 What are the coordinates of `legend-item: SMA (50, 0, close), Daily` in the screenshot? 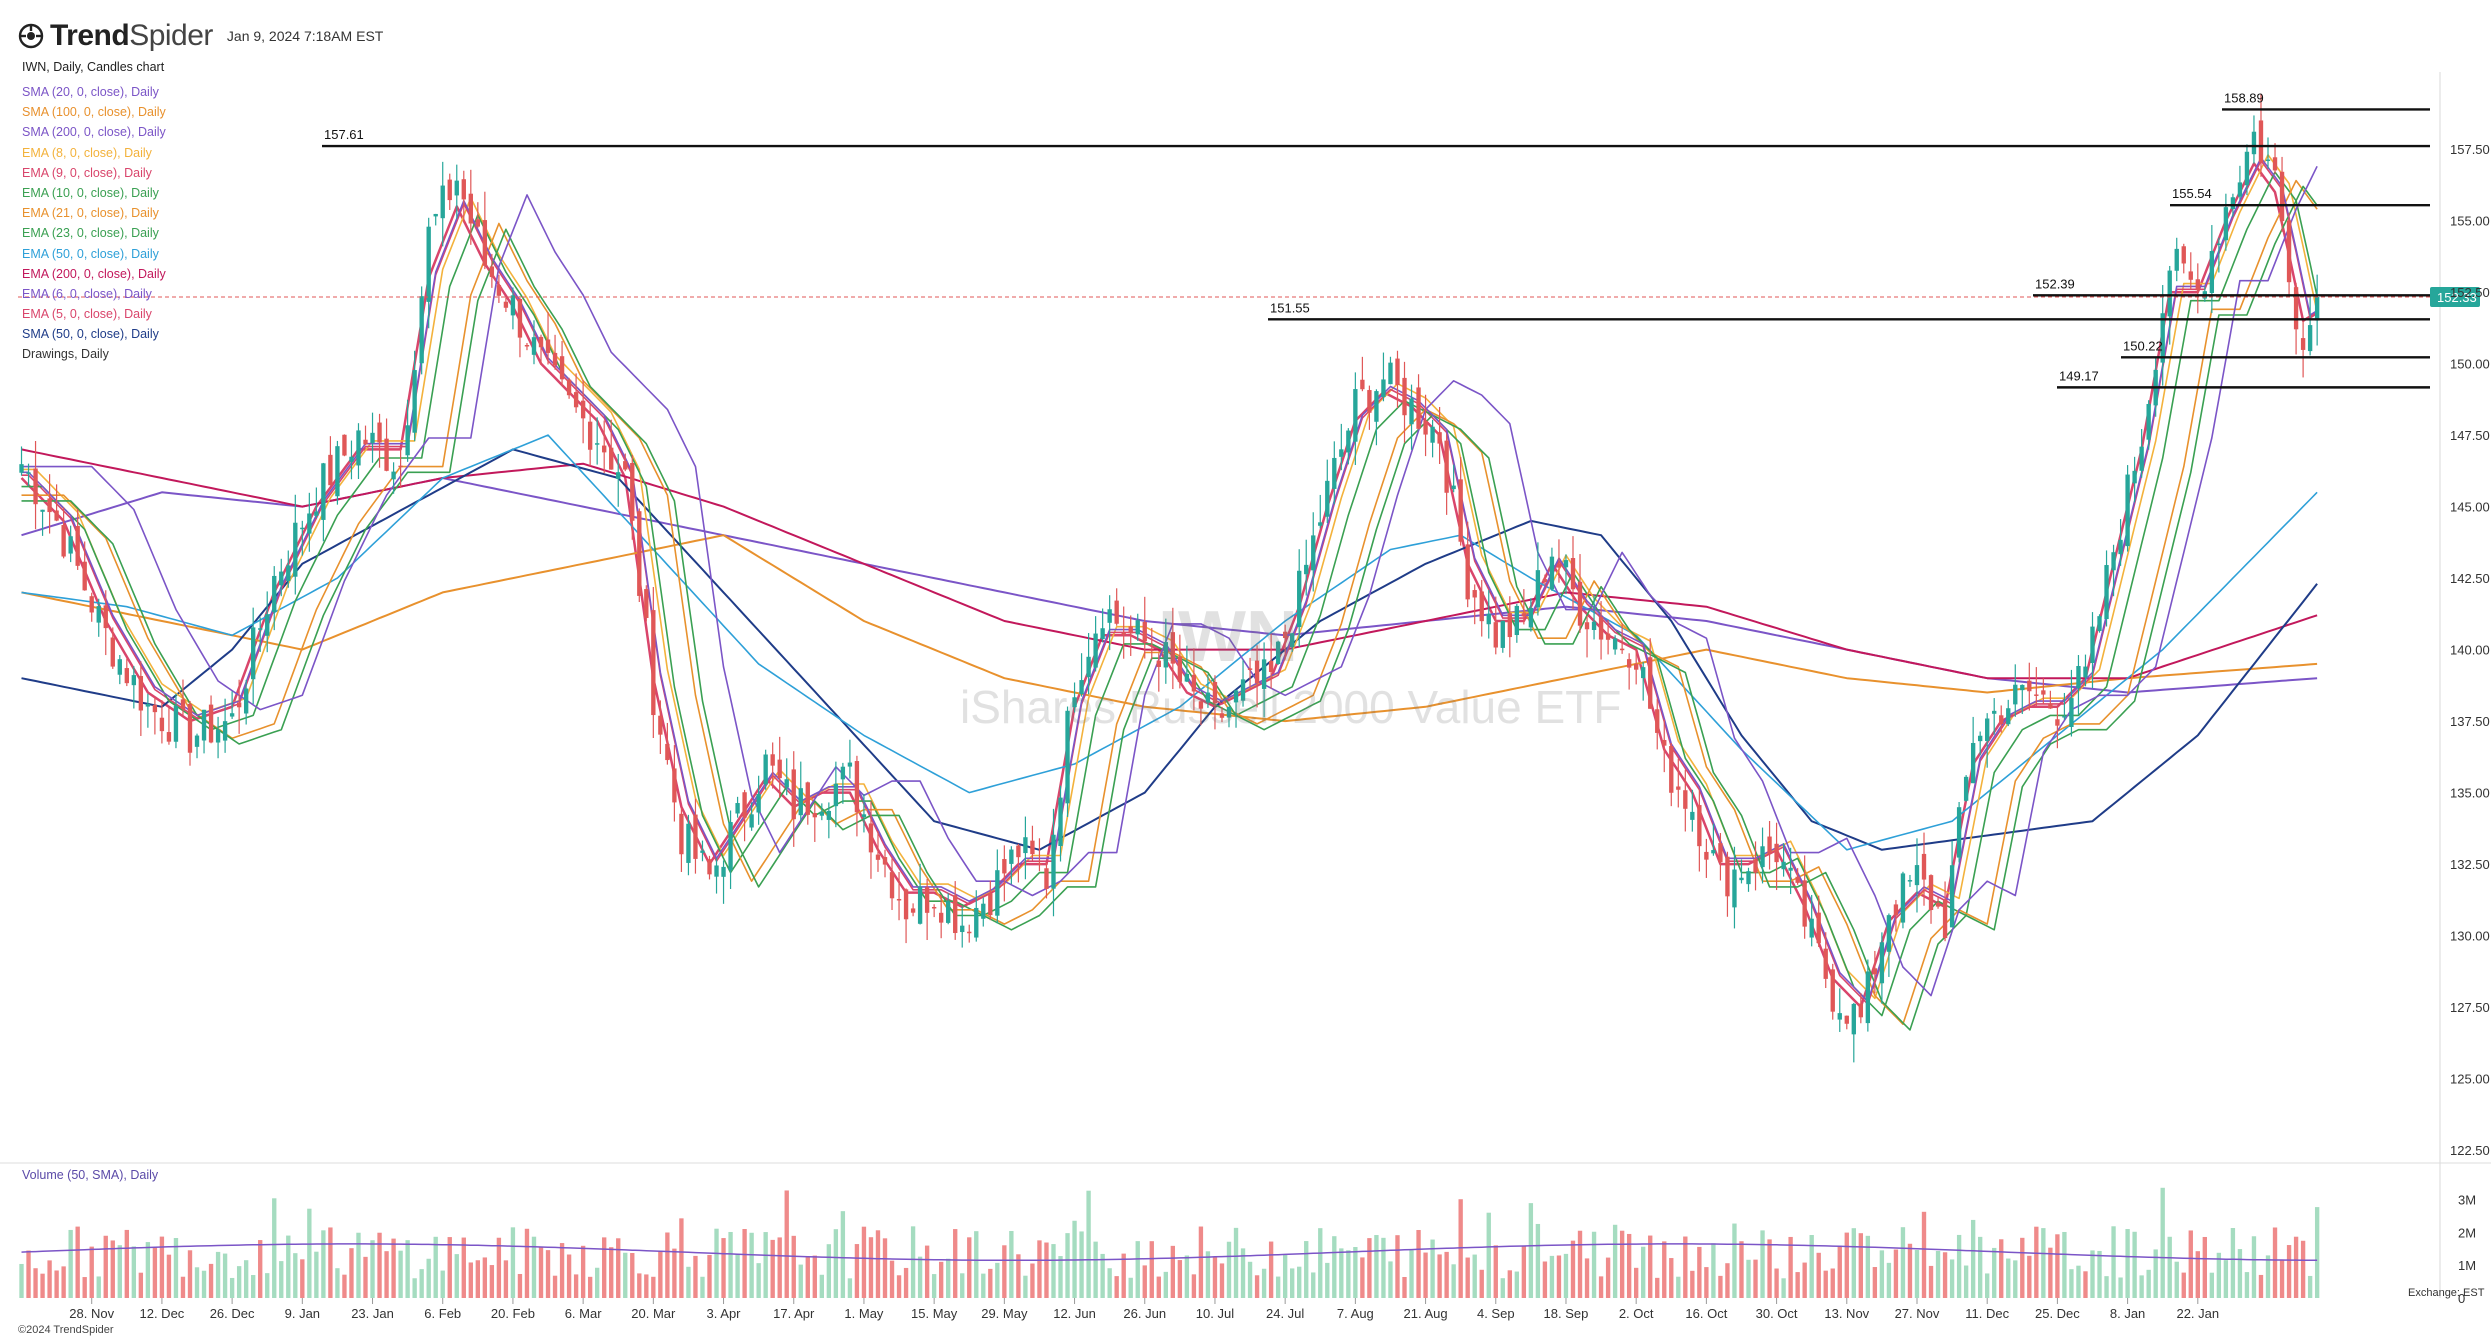 It's located at (90, 334).